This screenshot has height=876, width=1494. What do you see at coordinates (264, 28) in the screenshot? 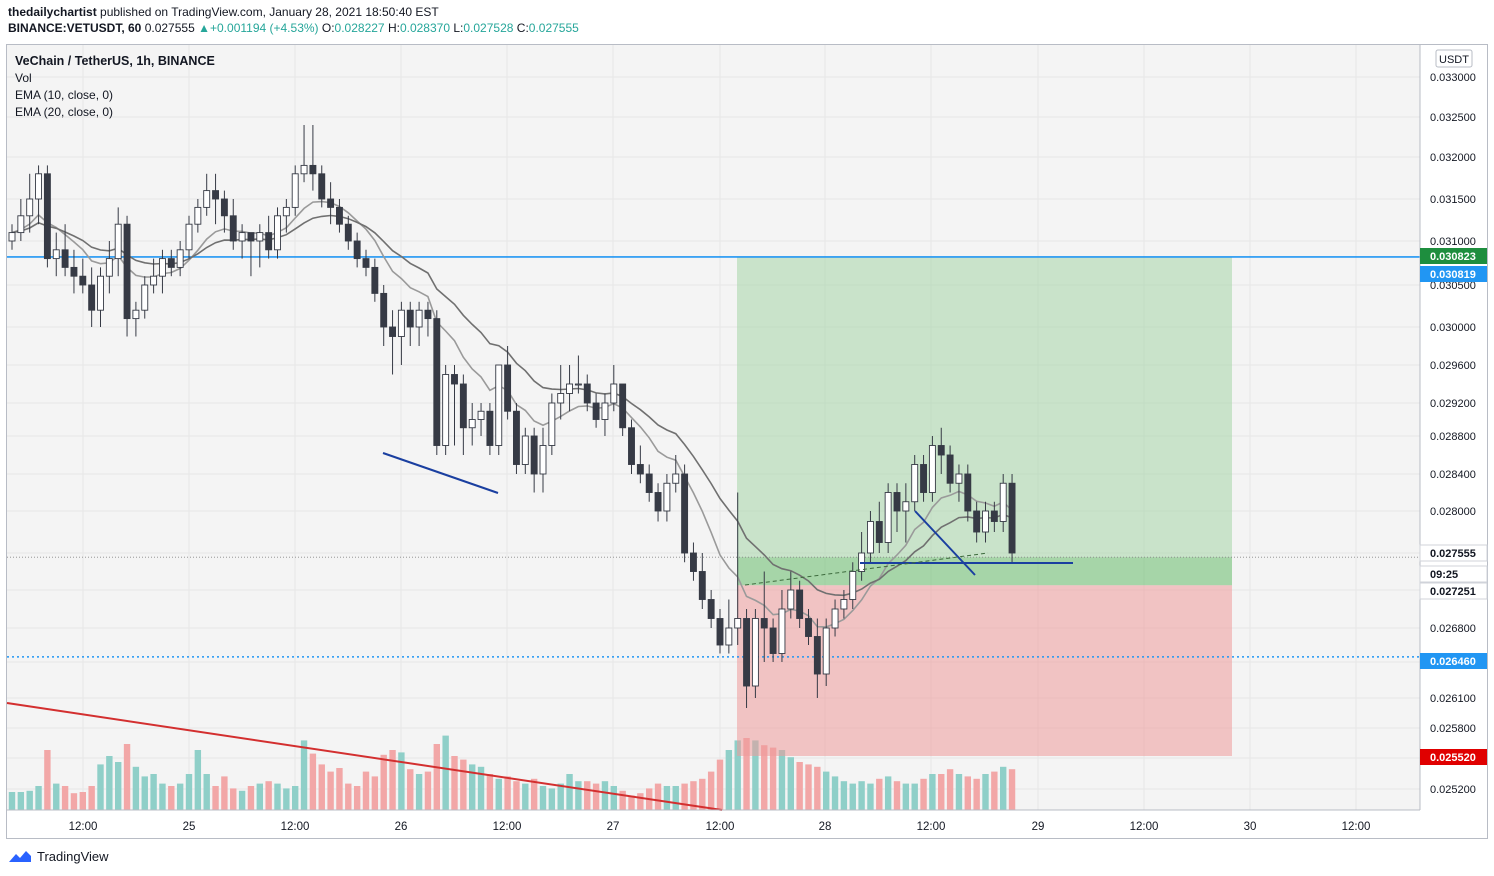
I see `price-change: +0.001194 (+4.53%)` at bounding box center [264, 28].